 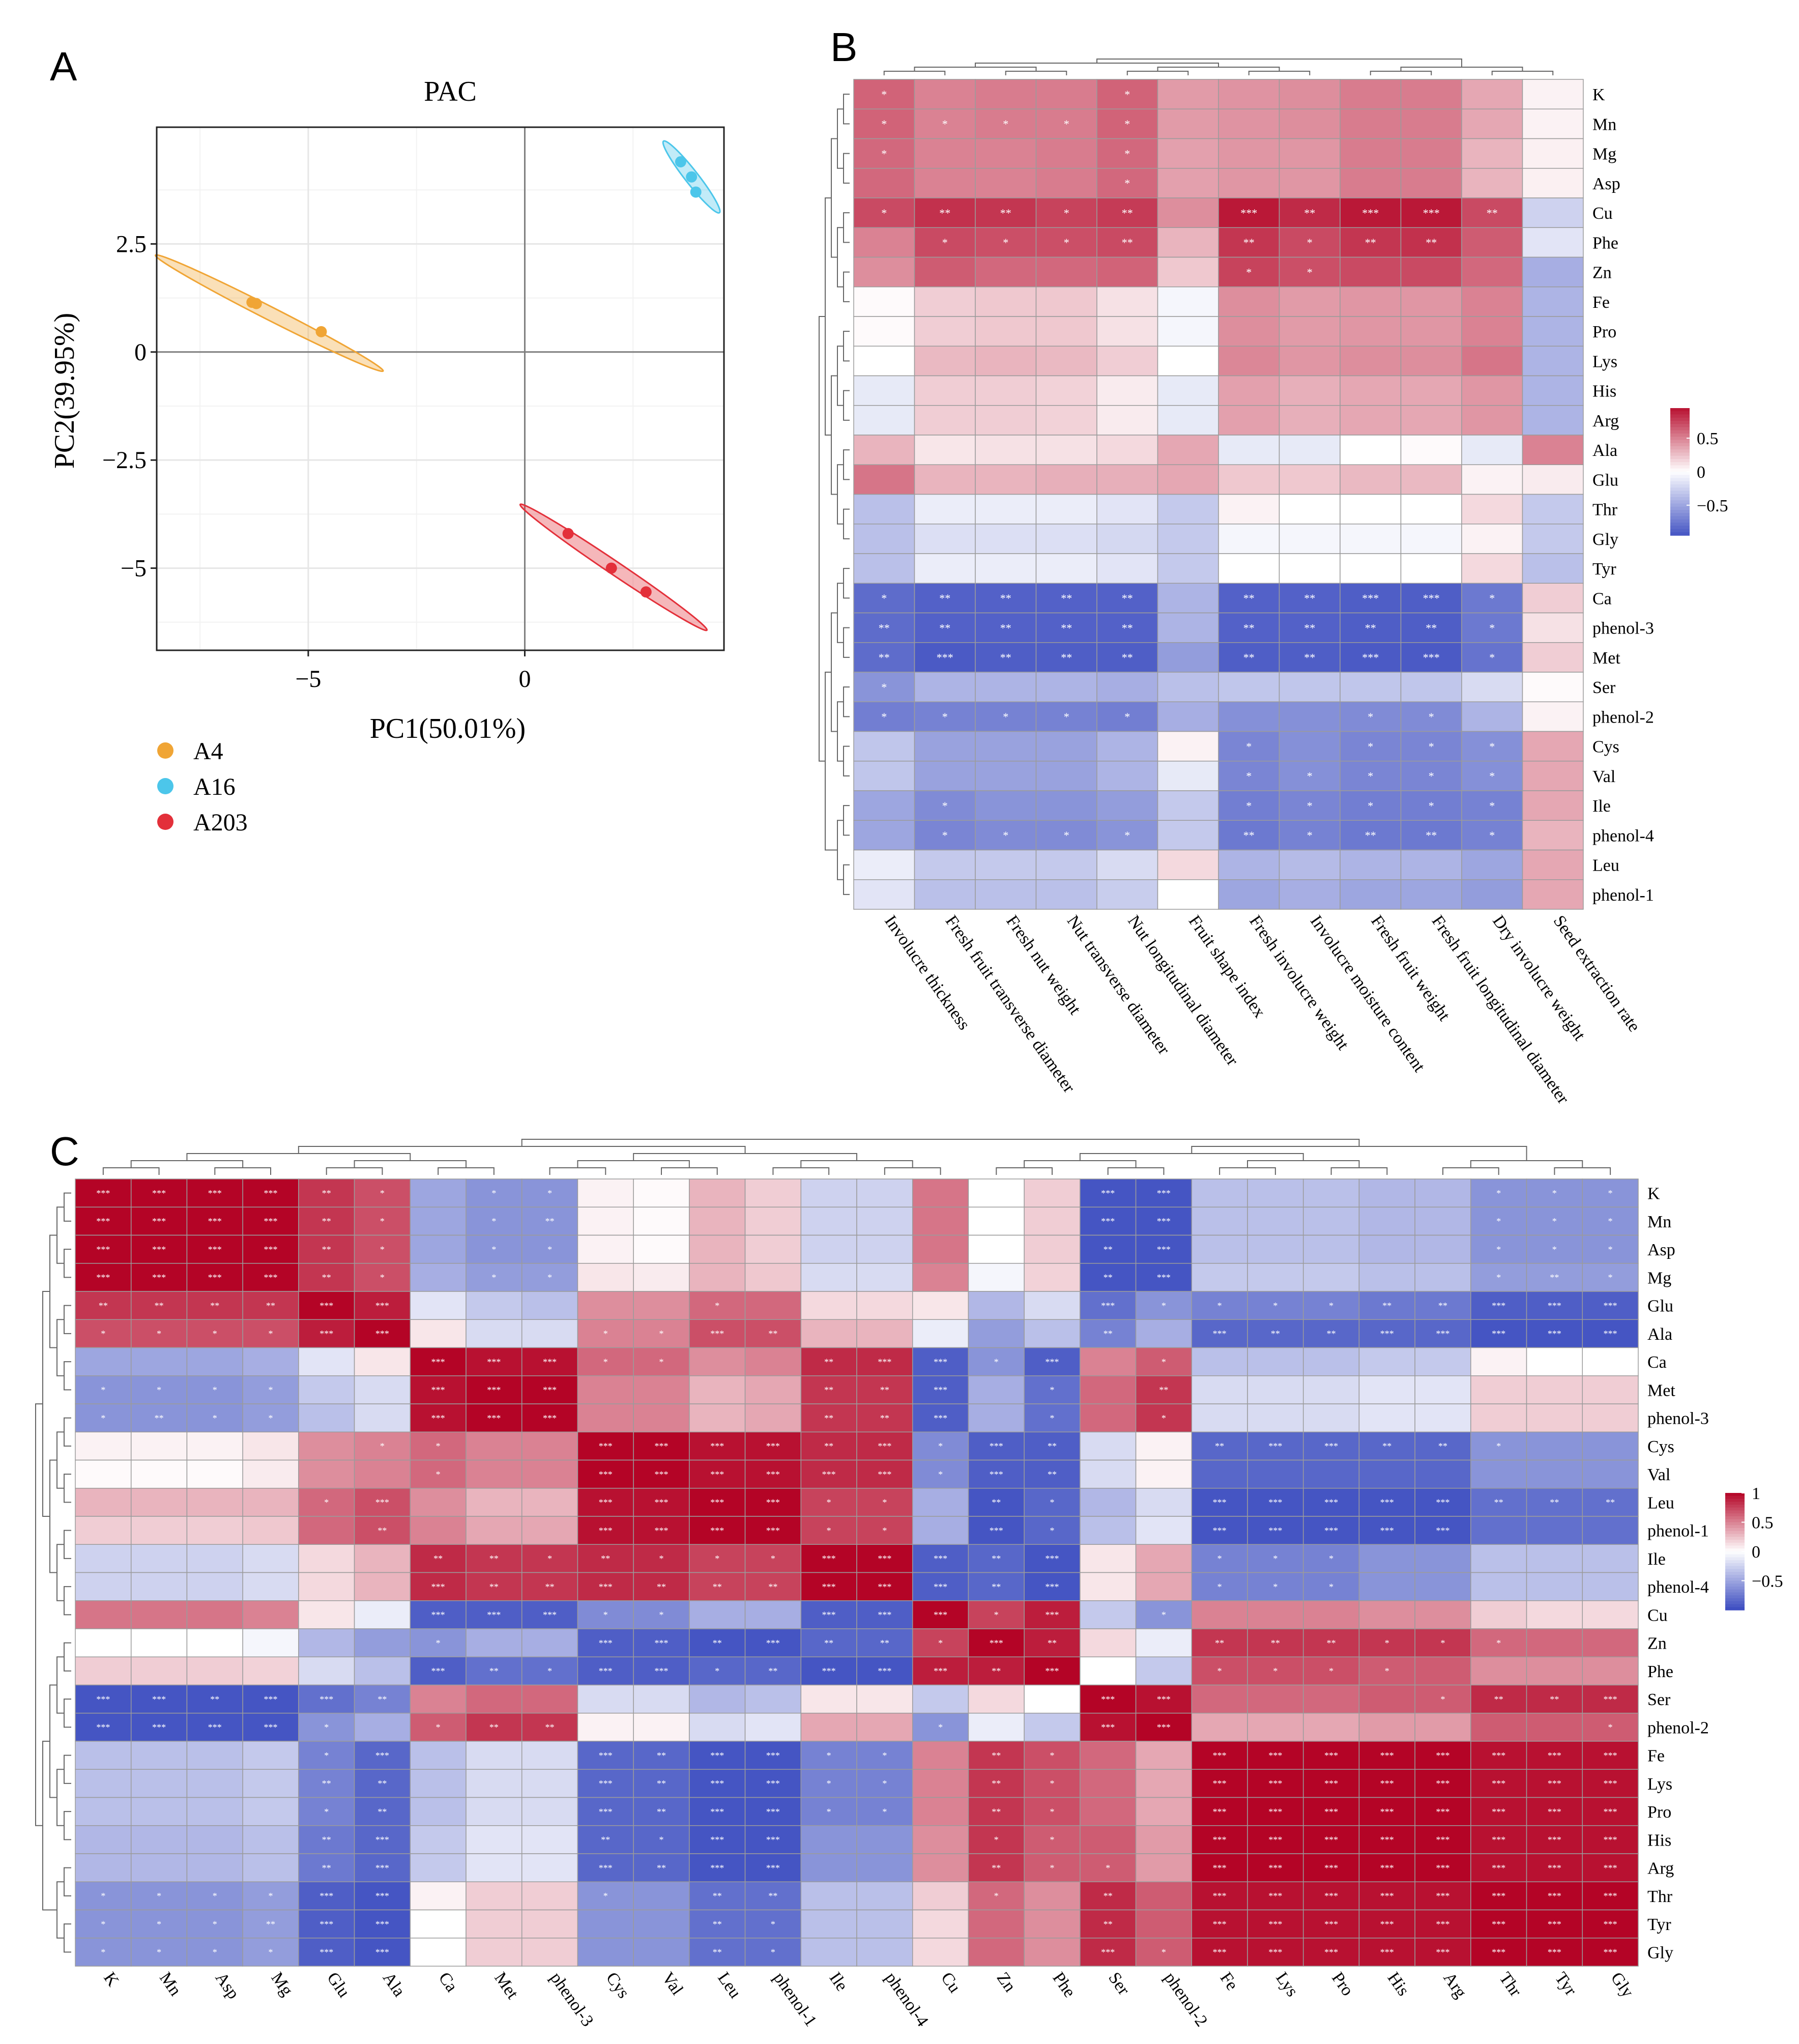 I want to click on legend-tick-label: −0.5, so click(x=1712, y=506).